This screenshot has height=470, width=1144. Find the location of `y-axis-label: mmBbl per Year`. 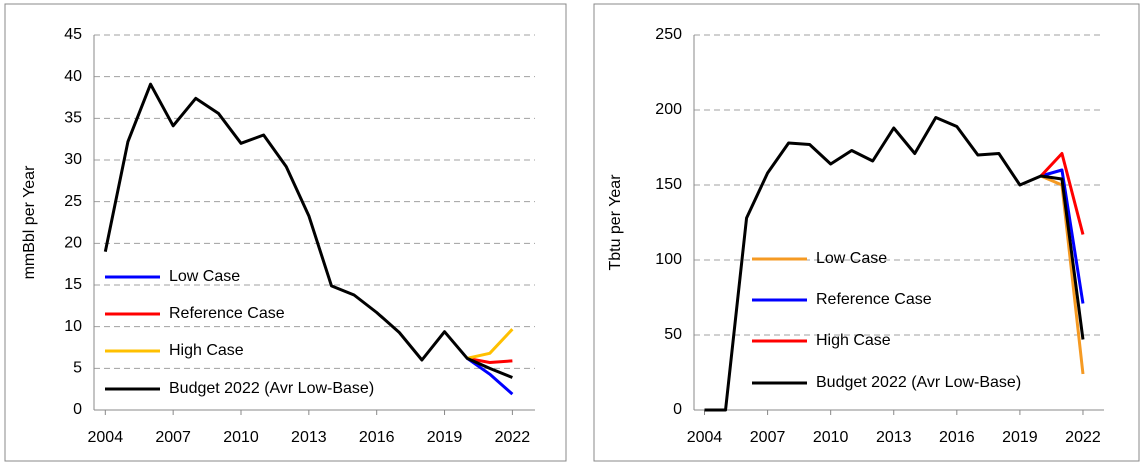

y-axis-label: mmBbl per Year is located at coordinates (29, 222).